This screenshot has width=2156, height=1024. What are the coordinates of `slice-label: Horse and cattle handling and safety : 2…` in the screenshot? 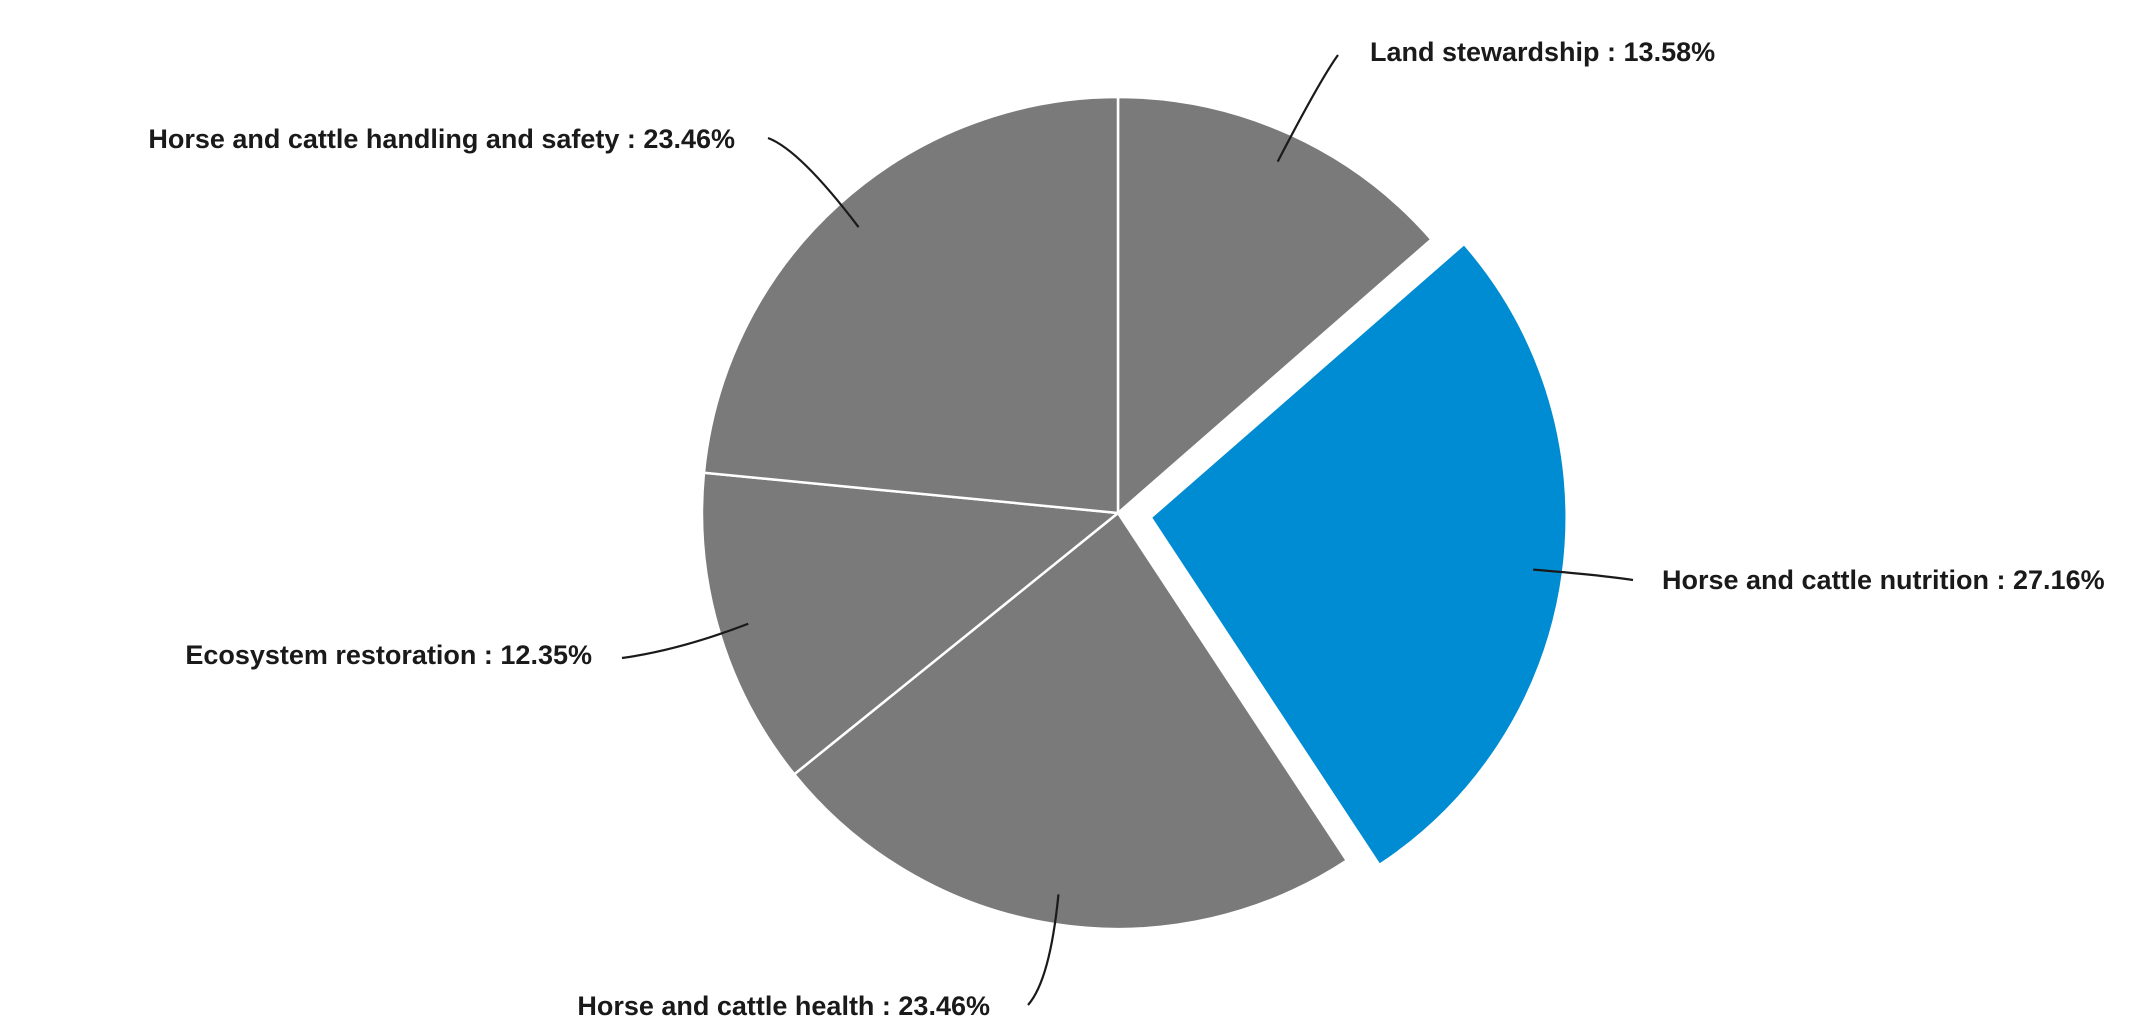 It's located at (441, 139).